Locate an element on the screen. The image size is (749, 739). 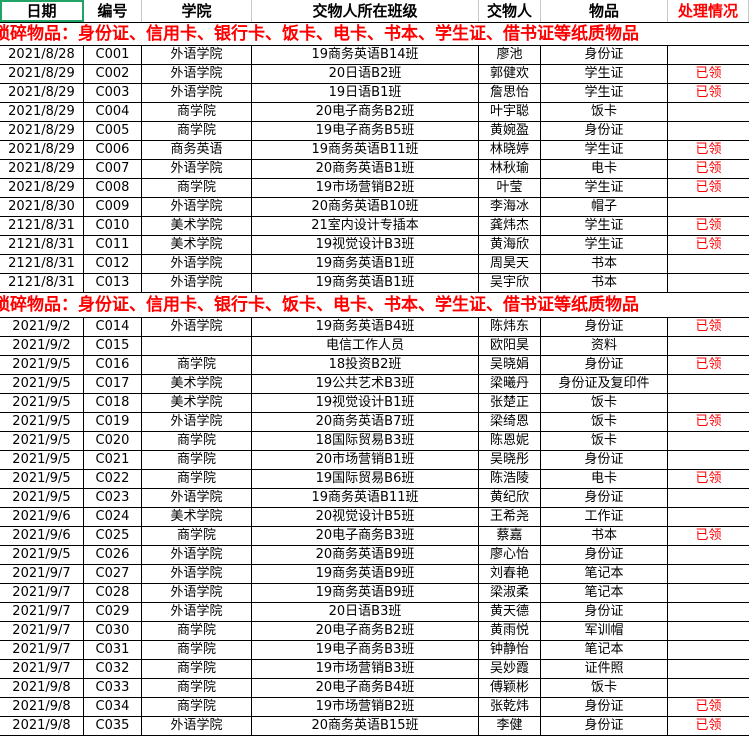
id-cell: C008 is located at coordinates (113, 188).